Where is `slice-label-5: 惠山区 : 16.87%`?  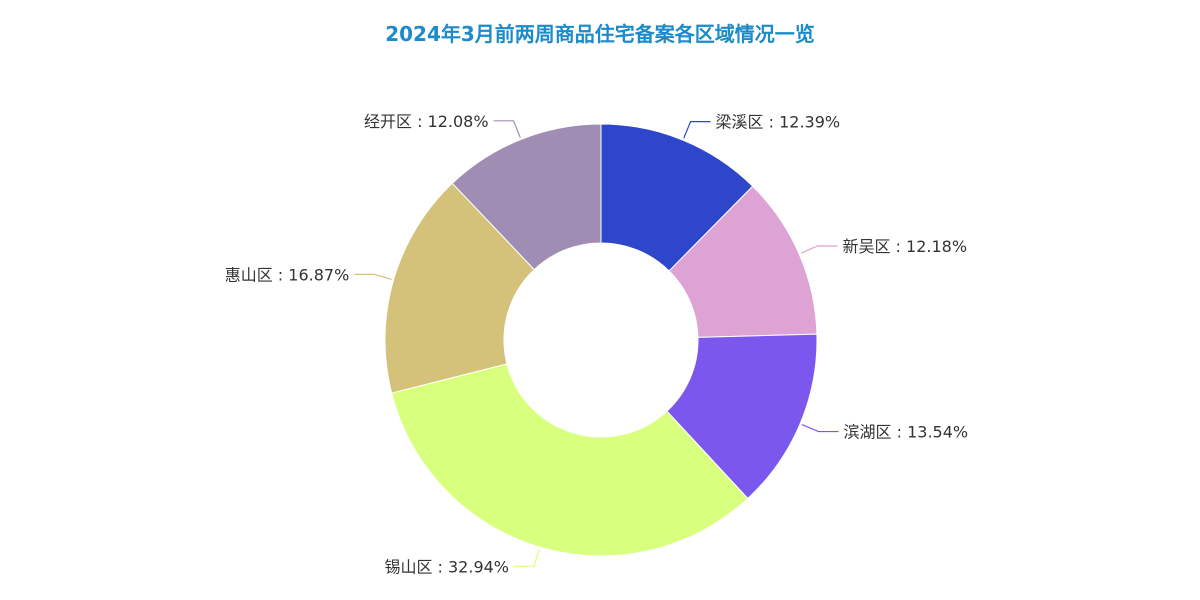 slice-label-5: 惠山区 : 16.87% is located at coordinates (287, 274).